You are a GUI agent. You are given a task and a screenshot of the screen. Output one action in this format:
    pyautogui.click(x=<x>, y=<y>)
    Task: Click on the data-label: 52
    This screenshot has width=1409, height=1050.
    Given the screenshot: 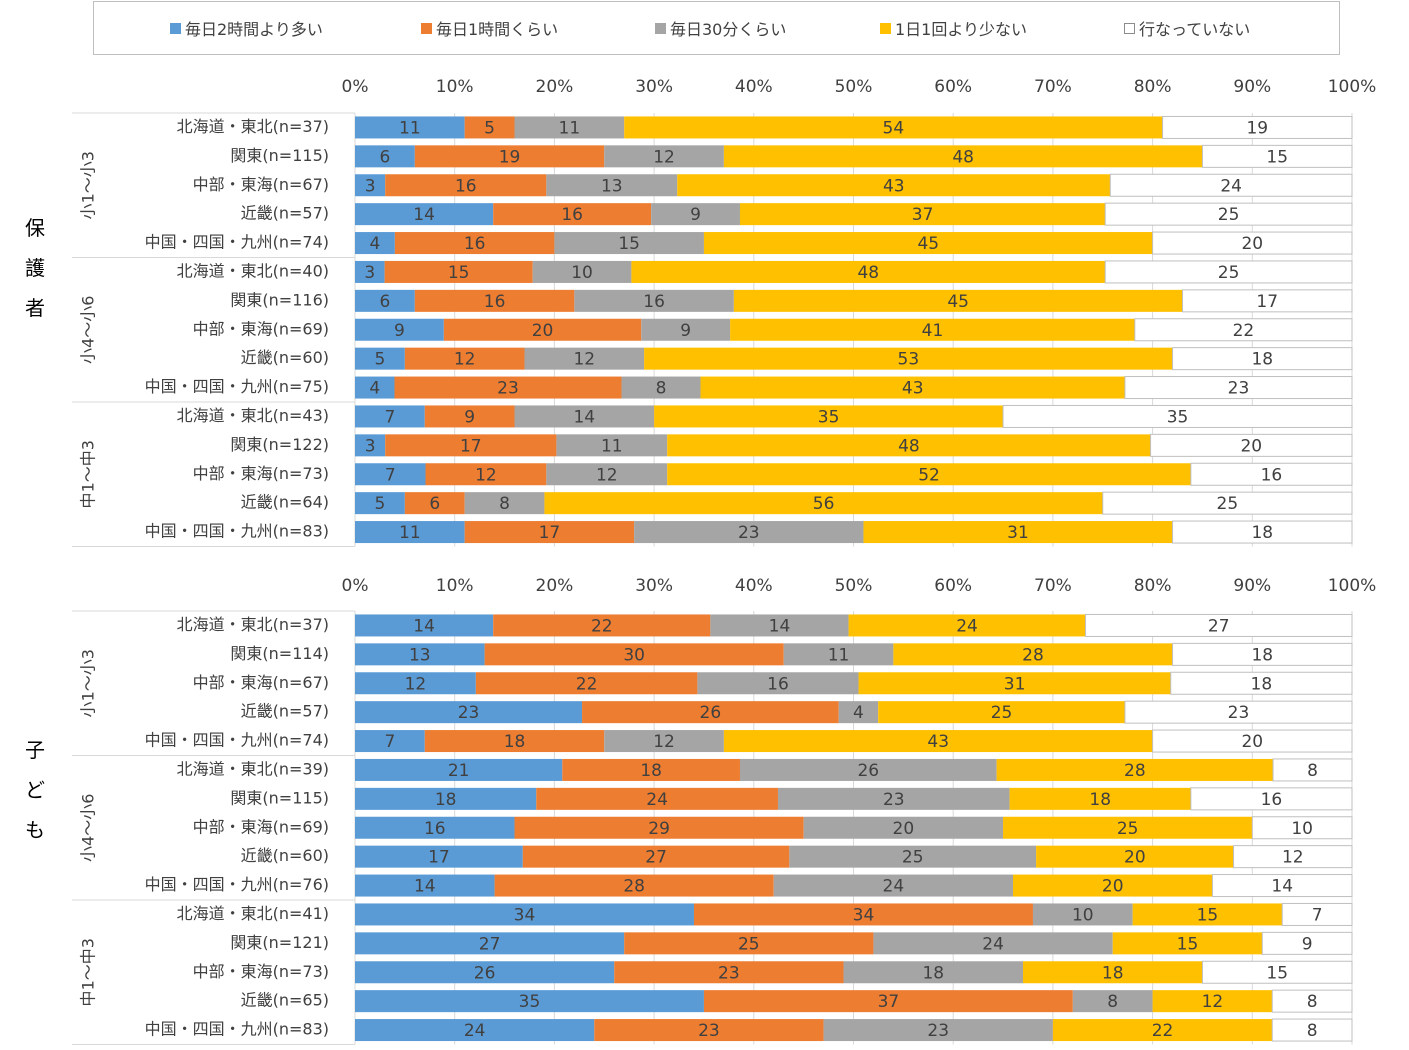 What is the action you would take?
    pyautogui.click(x=929, y=475)
    